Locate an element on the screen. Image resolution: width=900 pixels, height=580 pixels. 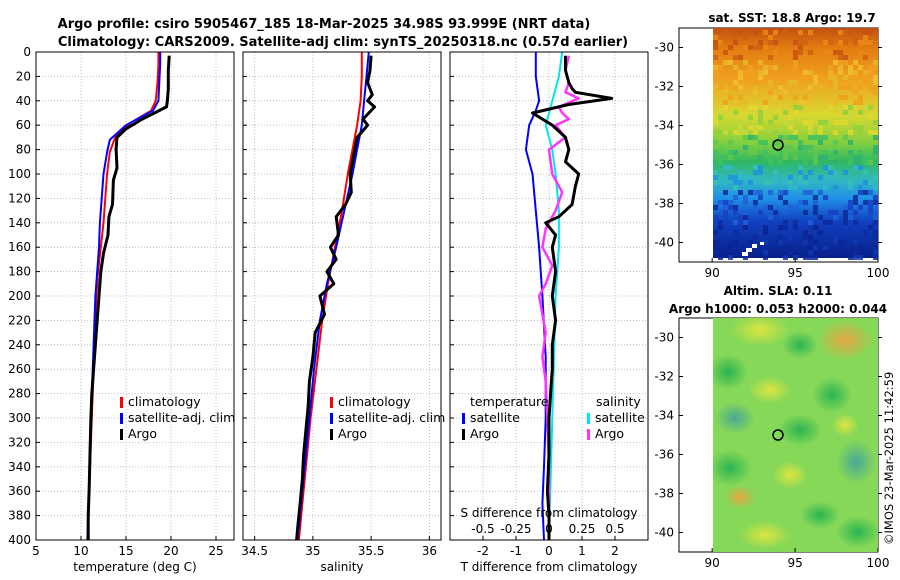
temperature-legend: climatology satellite-adj. clim Argo is located at coordinates (177, 417).